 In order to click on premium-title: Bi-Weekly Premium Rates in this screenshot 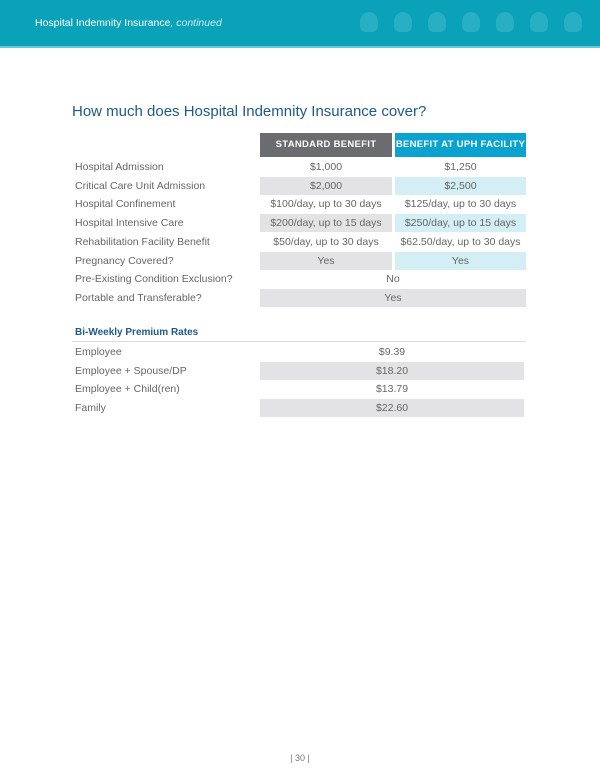, I will do `click(137, 332)`.